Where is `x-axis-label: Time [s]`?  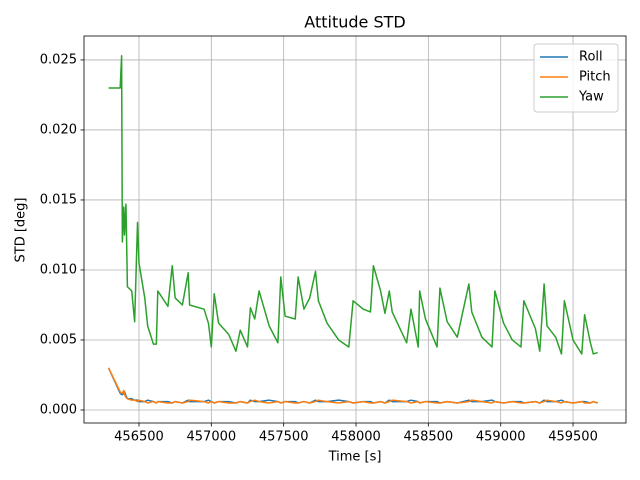
x-axis-label: Time [s] is located at coordinates (355, 457).